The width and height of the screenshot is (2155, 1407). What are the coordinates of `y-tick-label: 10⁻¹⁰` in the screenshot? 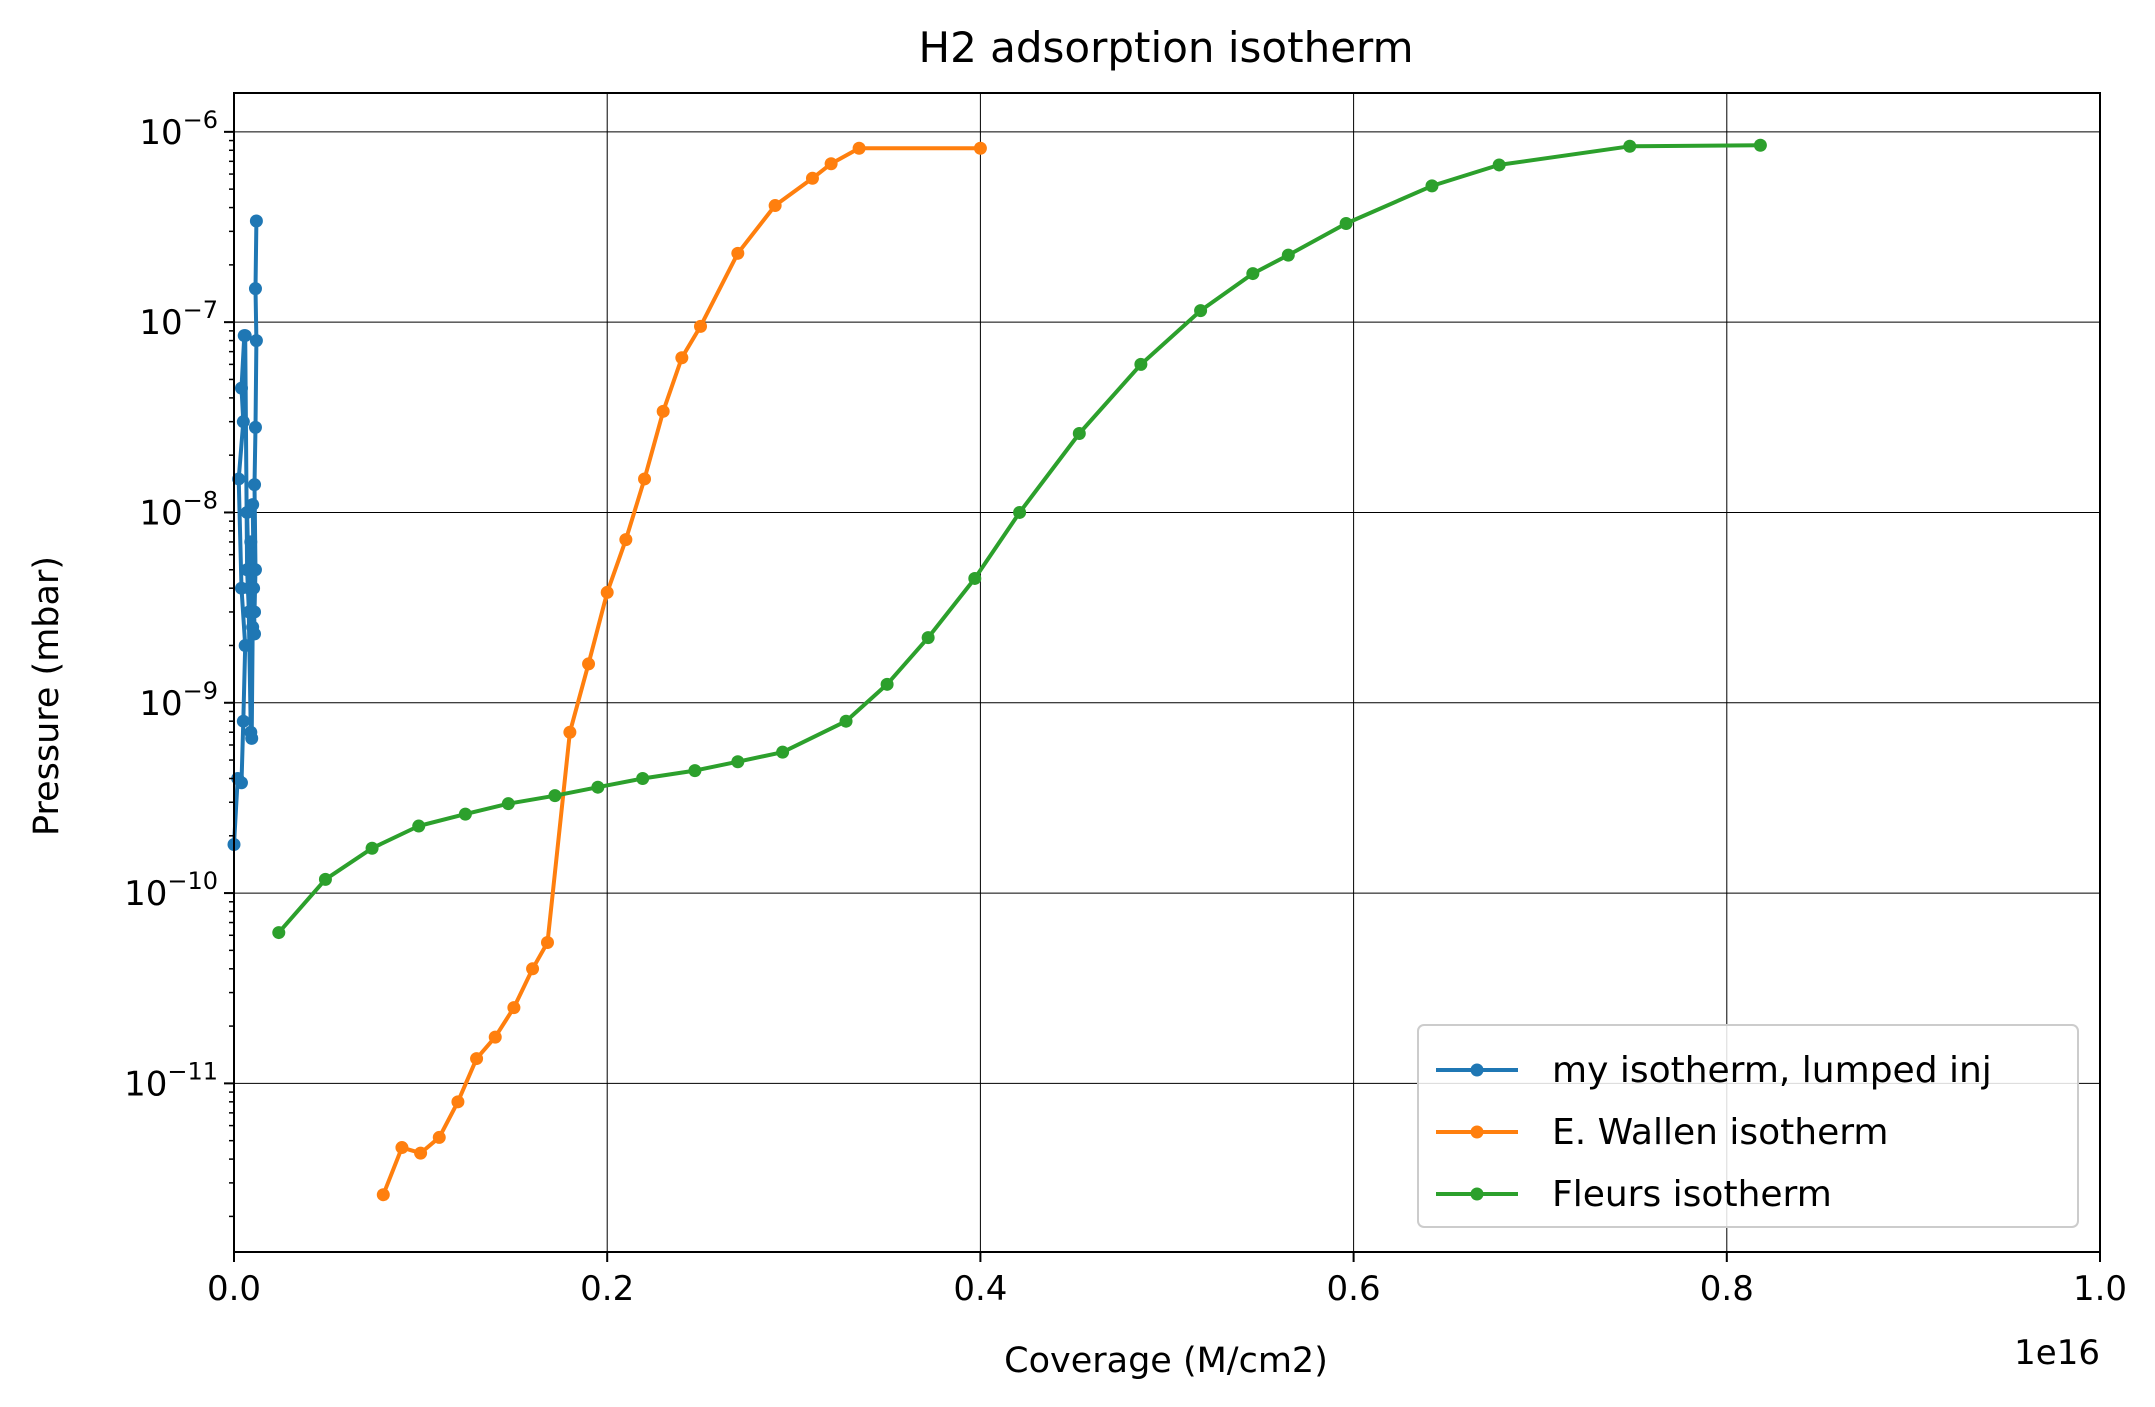 It's located at (171, 890).